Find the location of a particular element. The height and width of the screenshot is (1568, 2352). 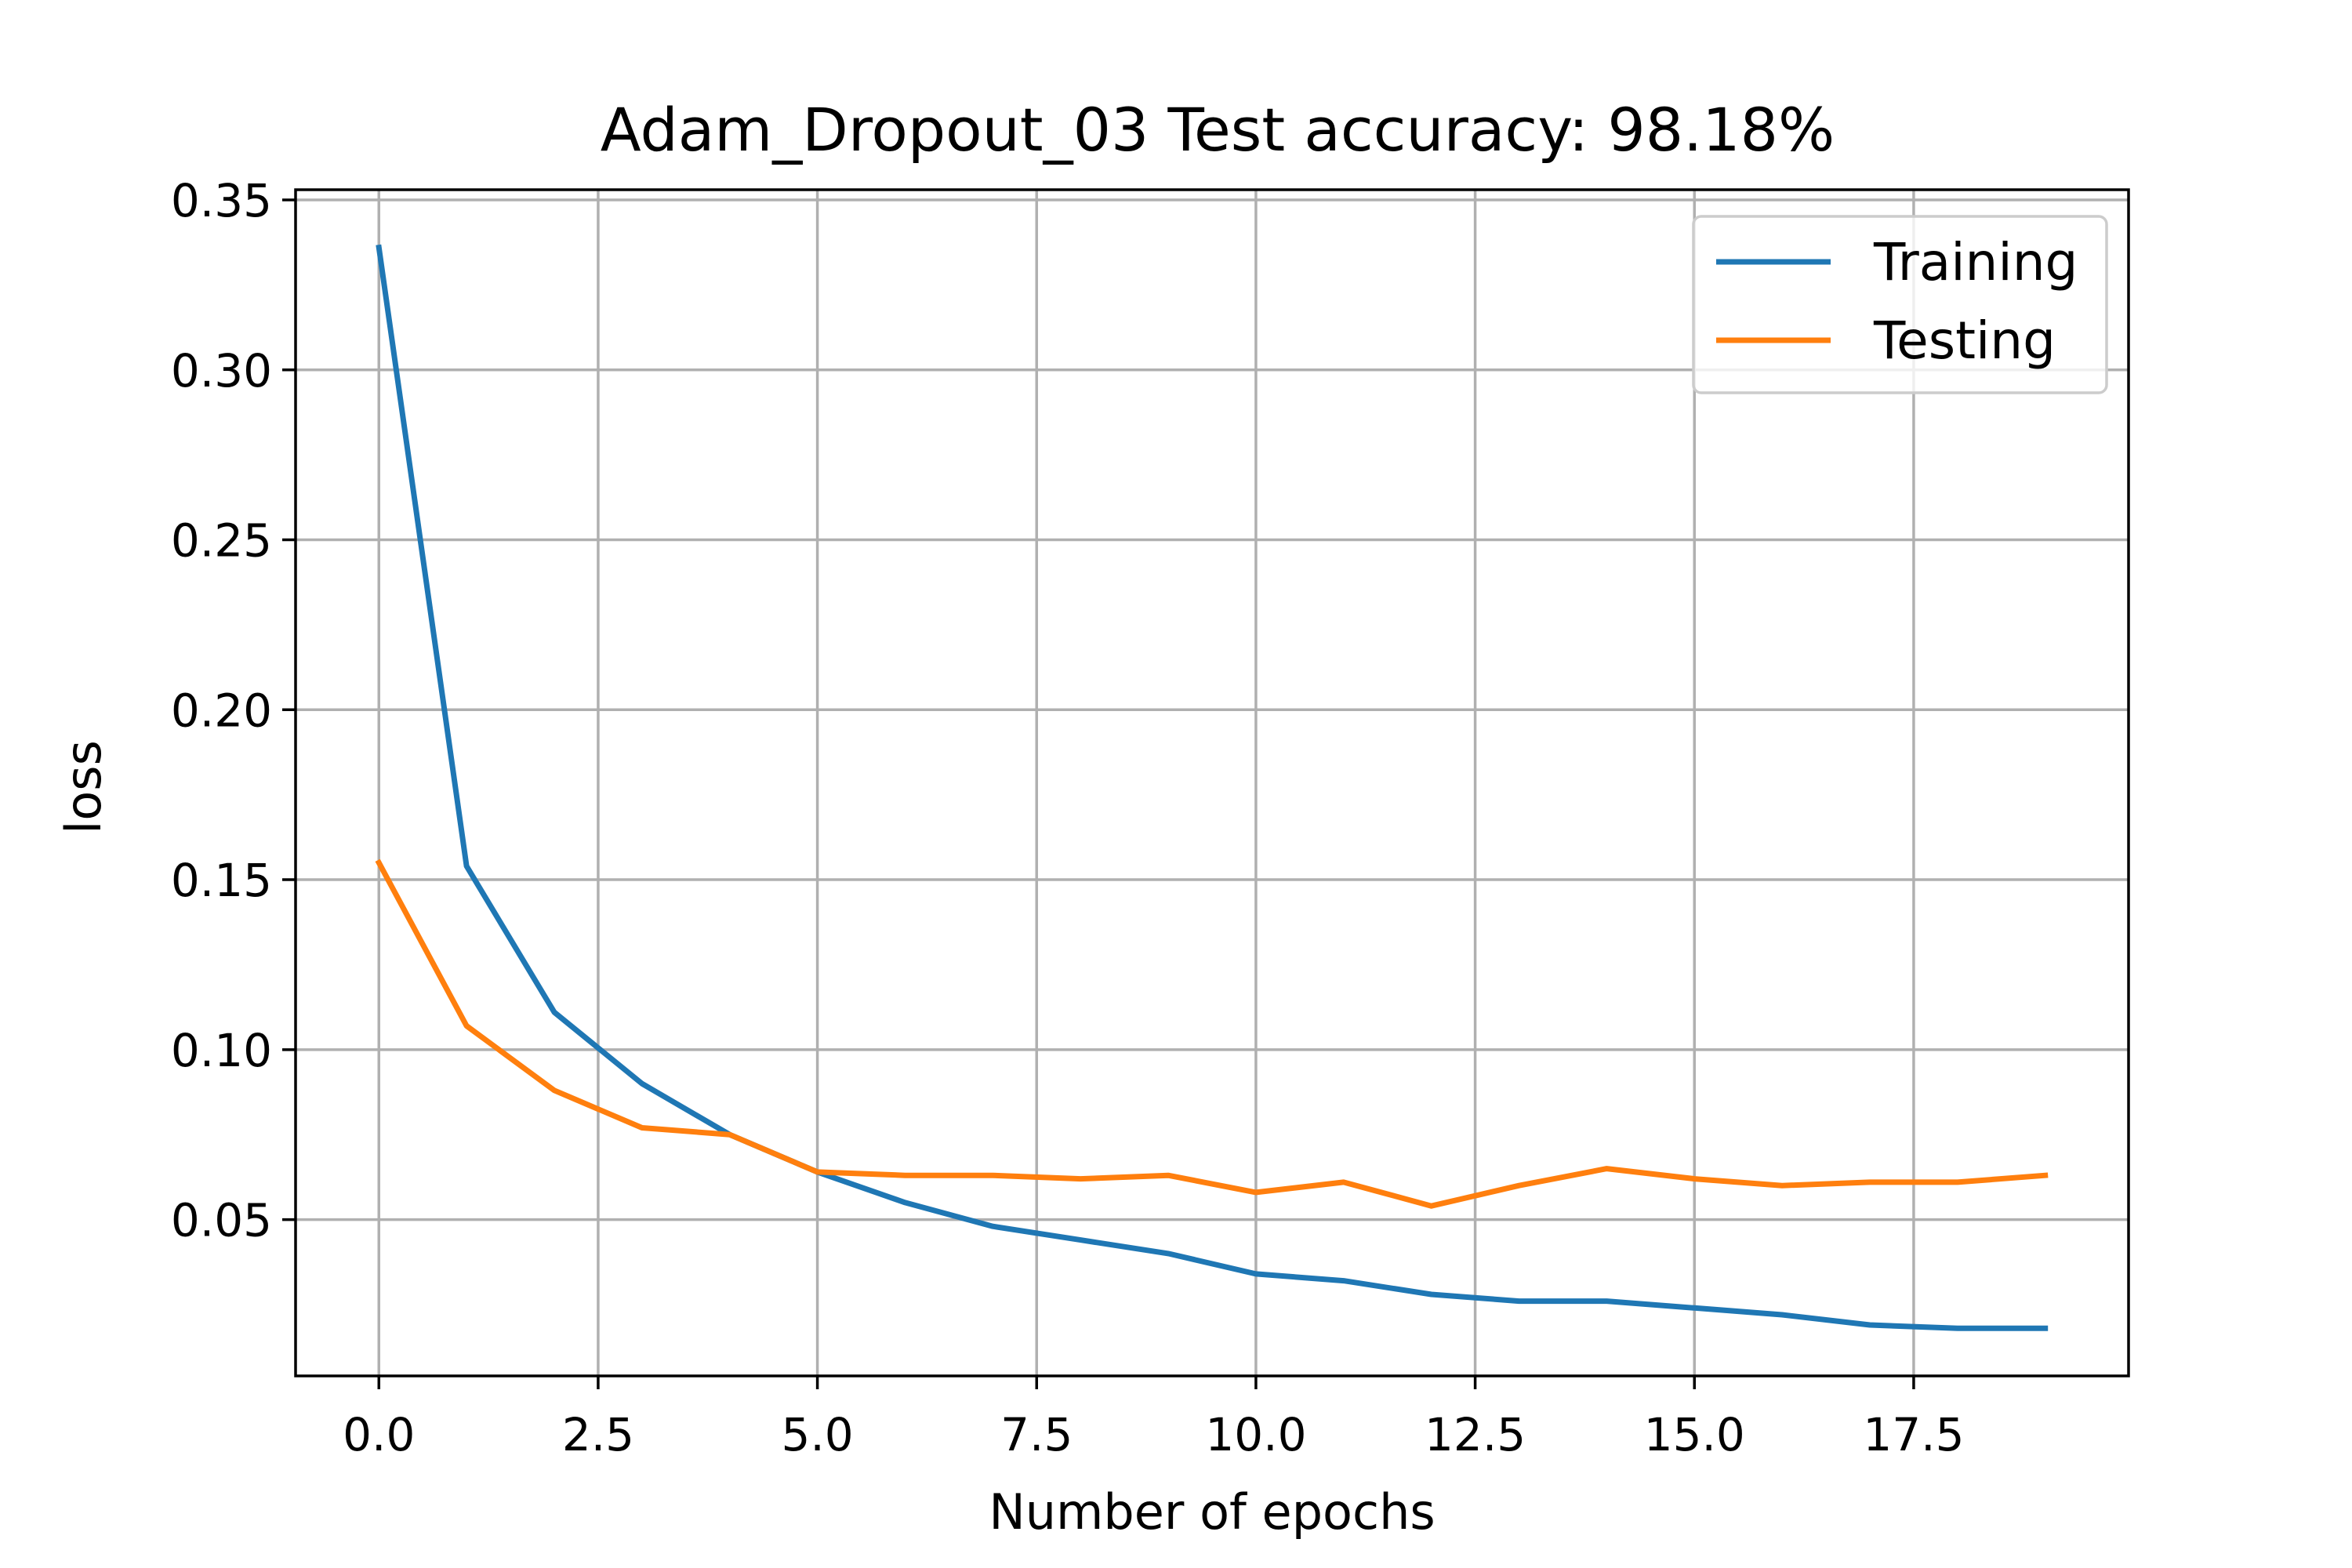

y-tick-label: 0.05 is located at coordinates (221, 1220).